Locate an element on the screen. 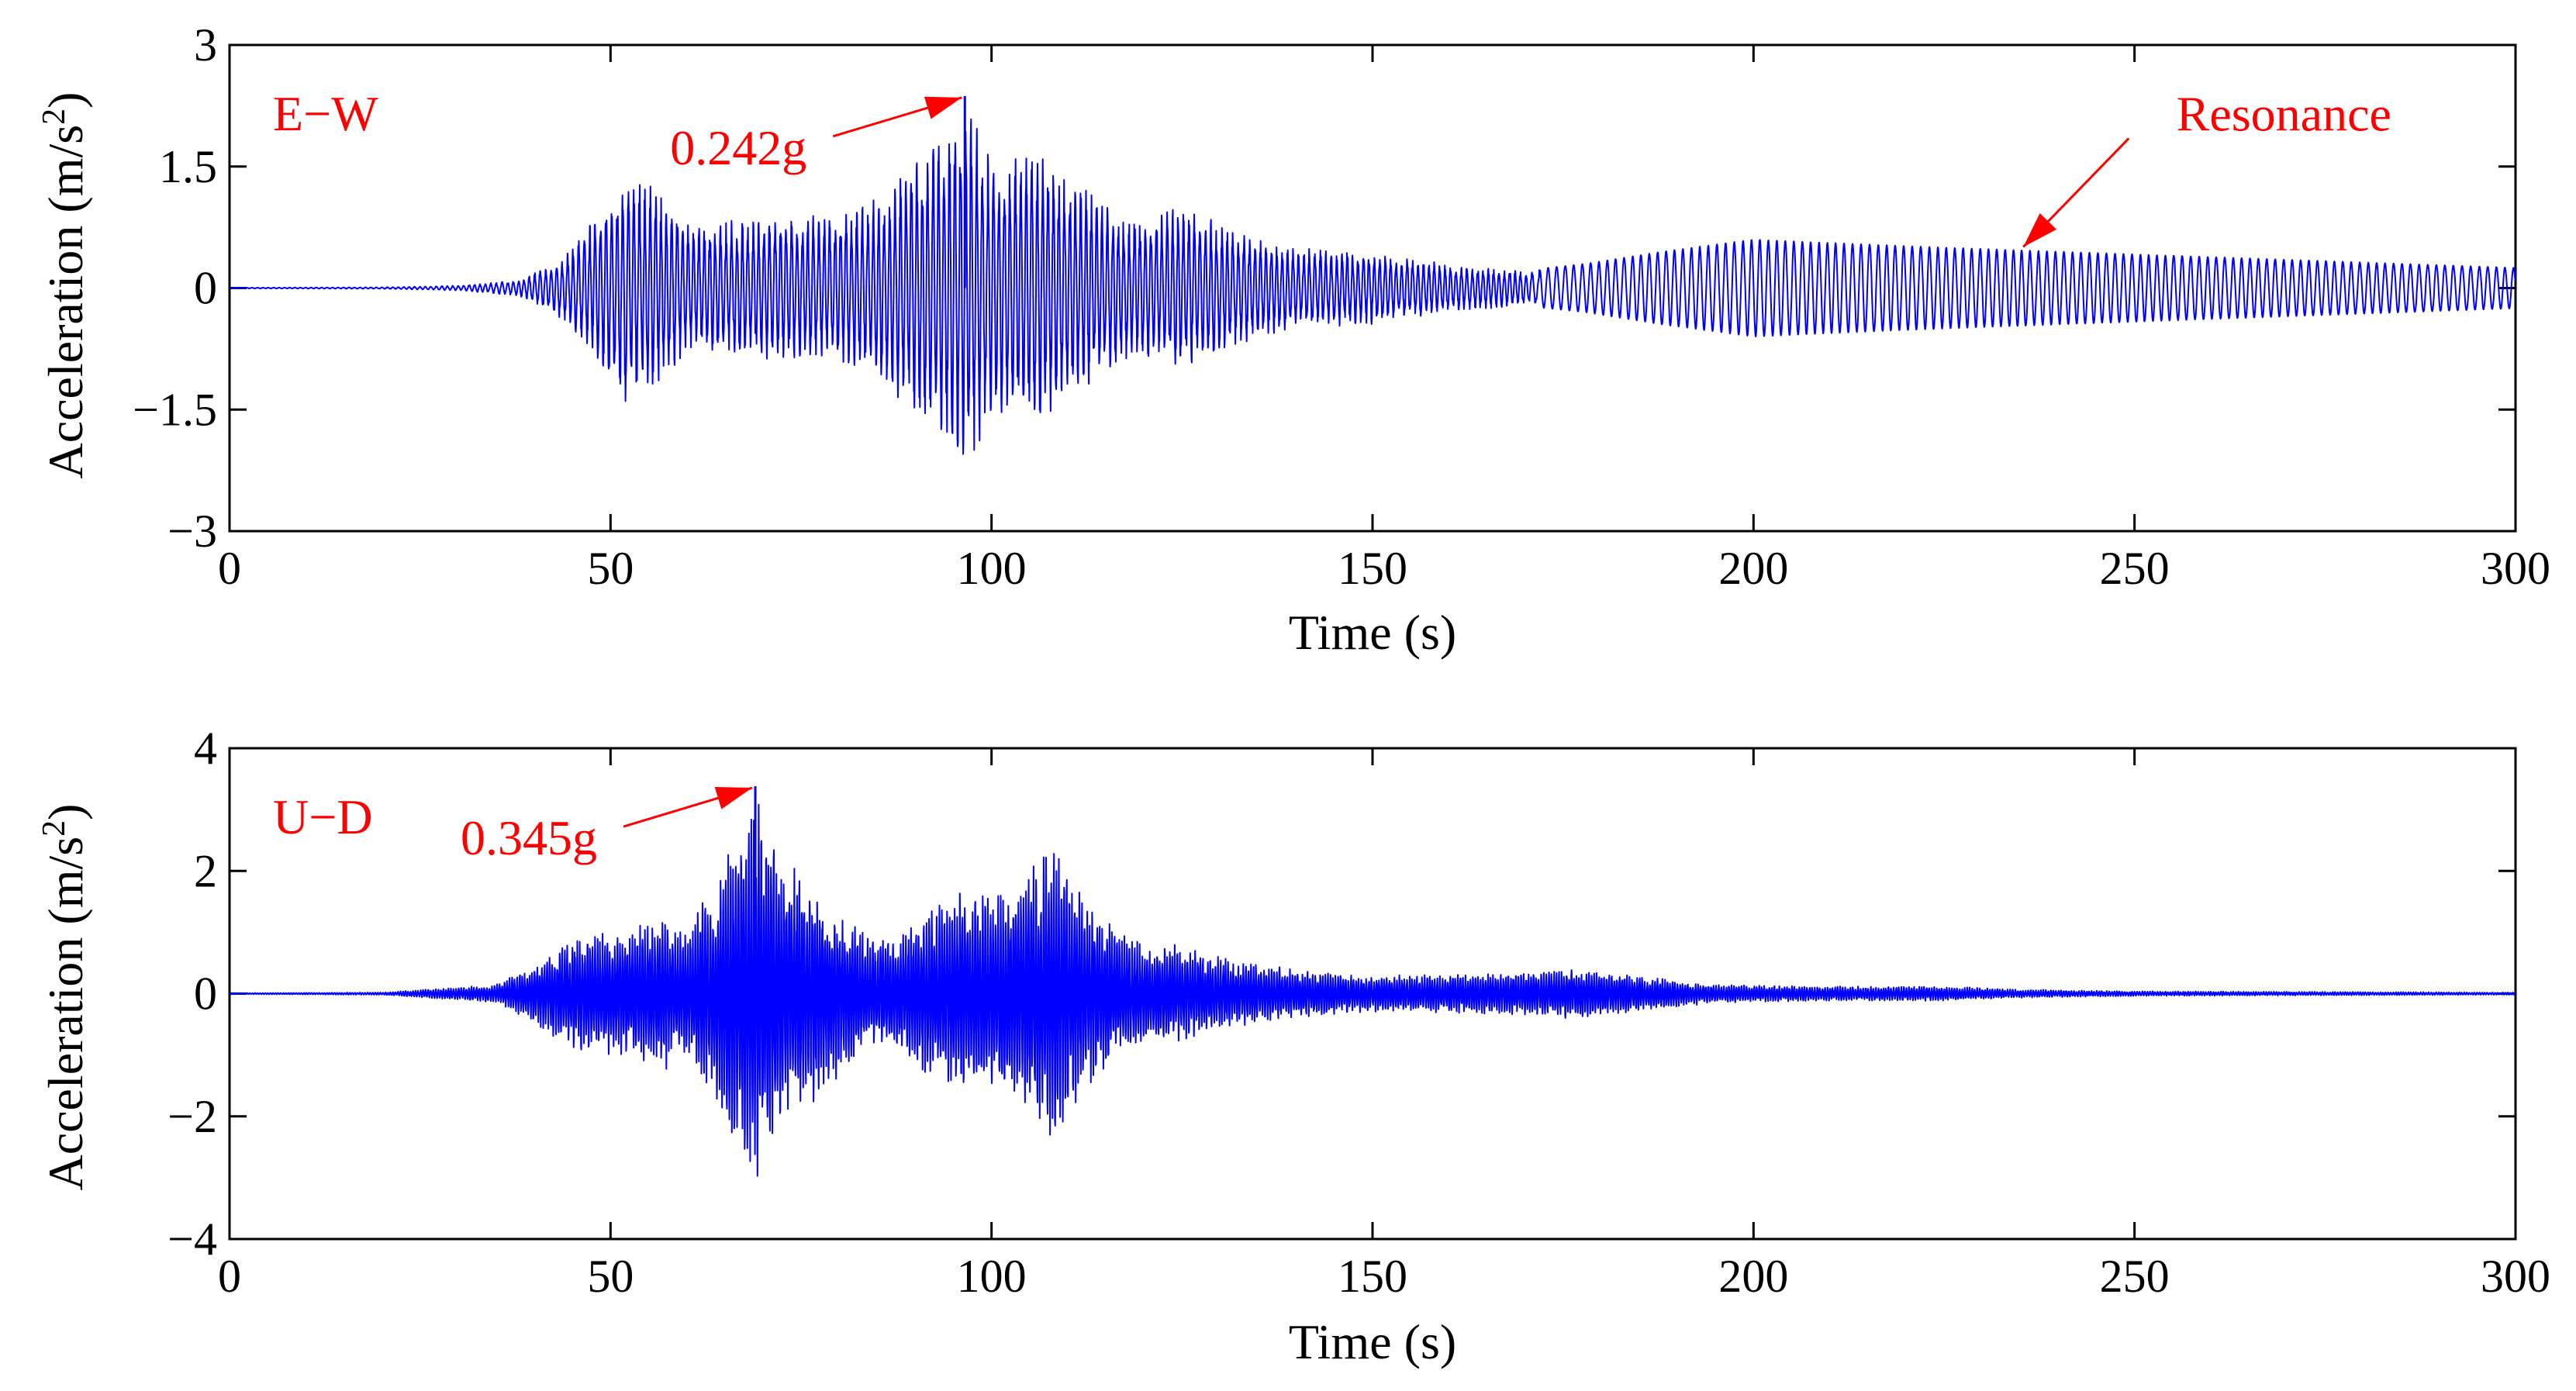  ud-y-tick-label: −4 is located at coordinates (192, 1239).